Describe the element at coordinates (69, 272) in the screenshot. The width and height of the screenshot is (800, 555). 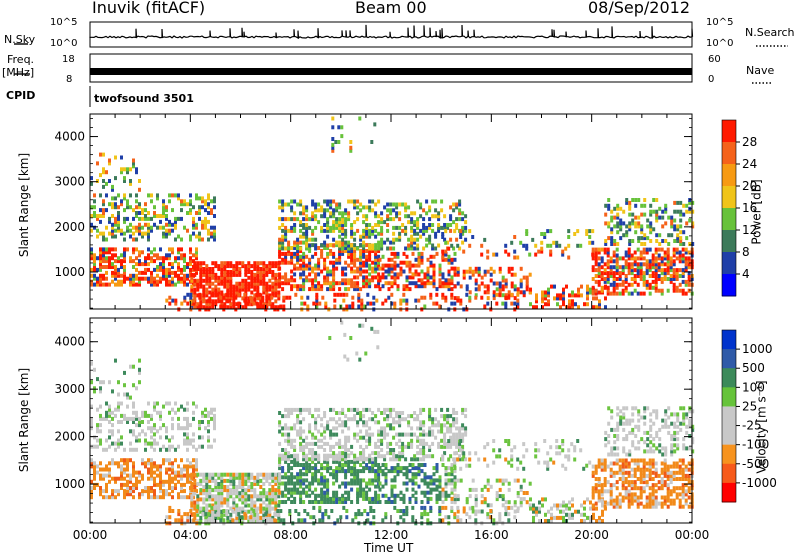
I see `power-ytick-label: 1000` at that location.